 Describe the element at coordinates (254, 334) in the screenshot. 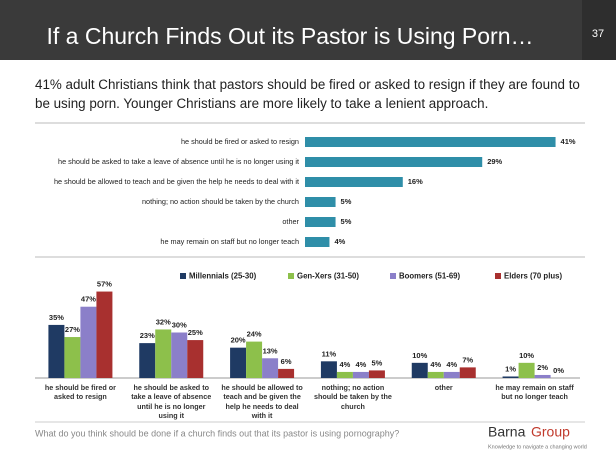

I see `value-label: 24%` at that location.